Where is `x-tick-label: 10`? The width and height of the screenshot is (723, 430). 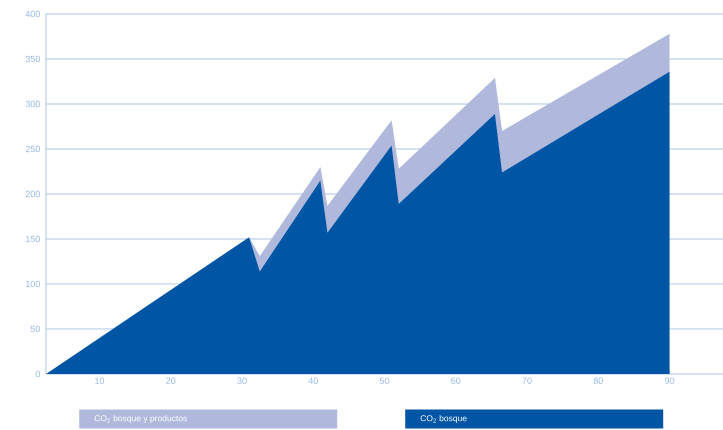
x-tick-label: 10 is located at coordinates (99, 381).